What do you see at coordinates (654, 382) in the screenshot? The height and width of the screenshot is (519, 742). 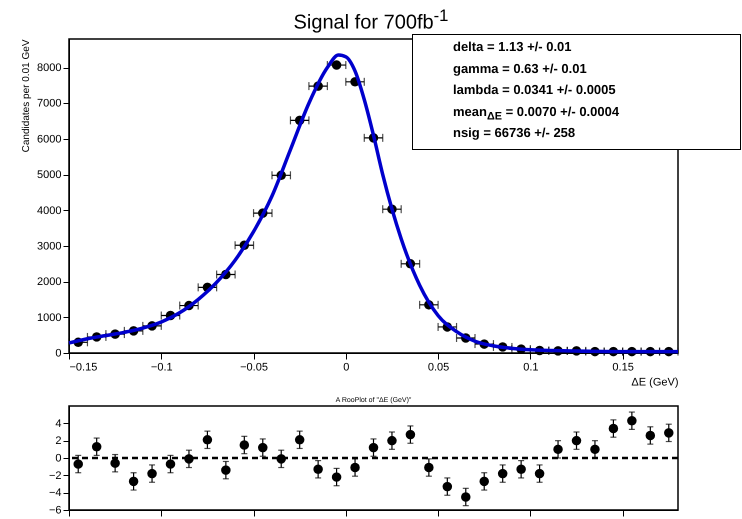 I see `x-axis-title: ΔE (GeV)` at bounding box center [654, 382].